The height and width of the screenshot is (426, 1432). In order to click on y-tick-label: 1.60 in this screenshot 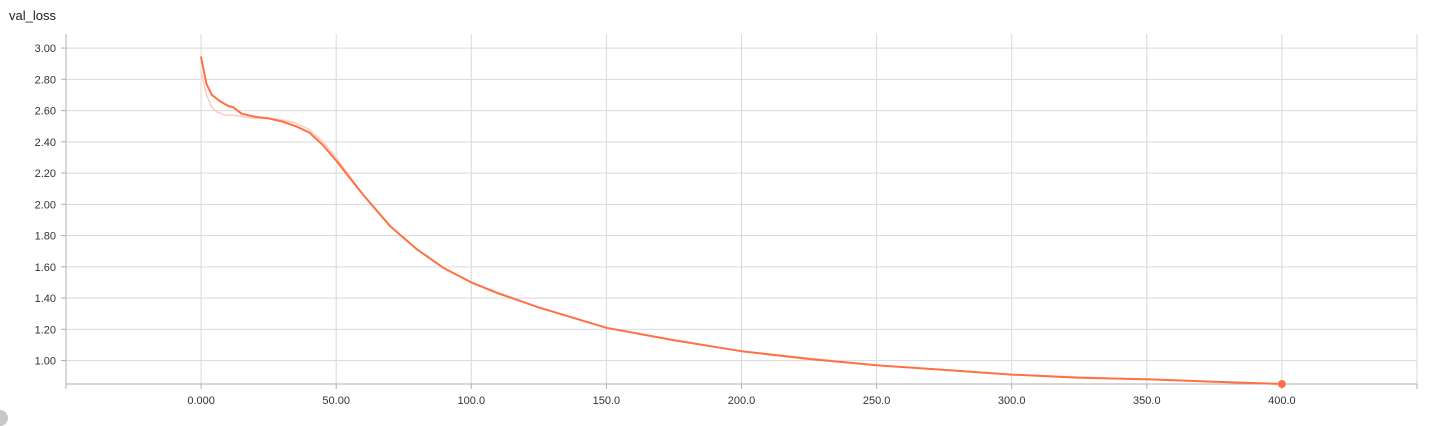, I will do `click(45, 268)`.